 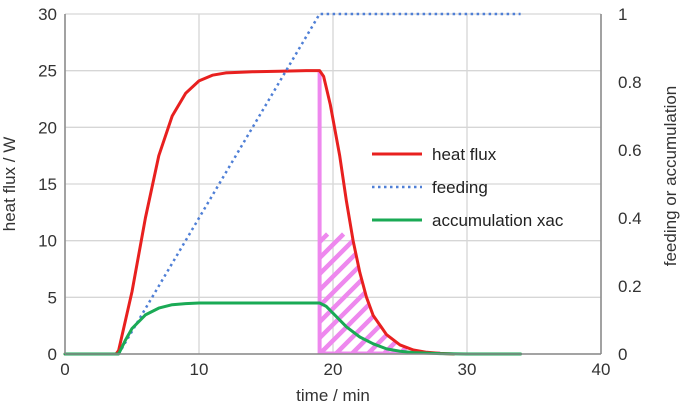 What do you see at coordinates (498, 220) in the screenshot?
I see `legend-label: accumulation xac` at bounding box center [498, 220].